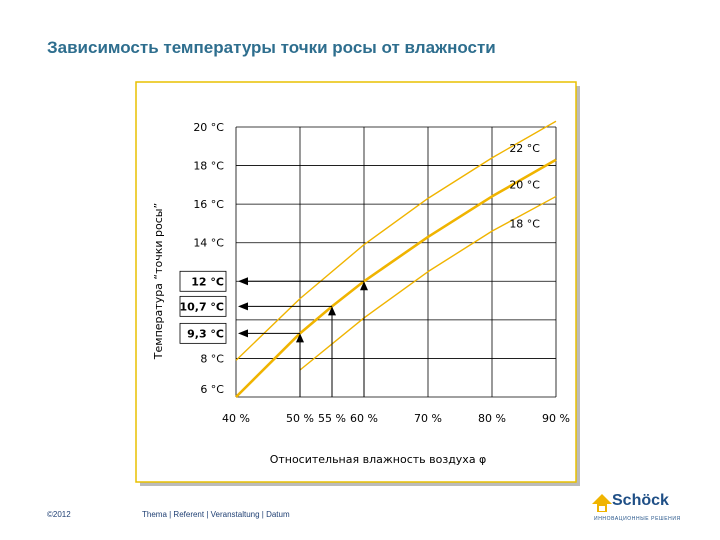 The image size is (720, 540). Describe the element at coordinates (208, 243) in the screenshot. I see `y-tick-label: 14 °C` at that location.